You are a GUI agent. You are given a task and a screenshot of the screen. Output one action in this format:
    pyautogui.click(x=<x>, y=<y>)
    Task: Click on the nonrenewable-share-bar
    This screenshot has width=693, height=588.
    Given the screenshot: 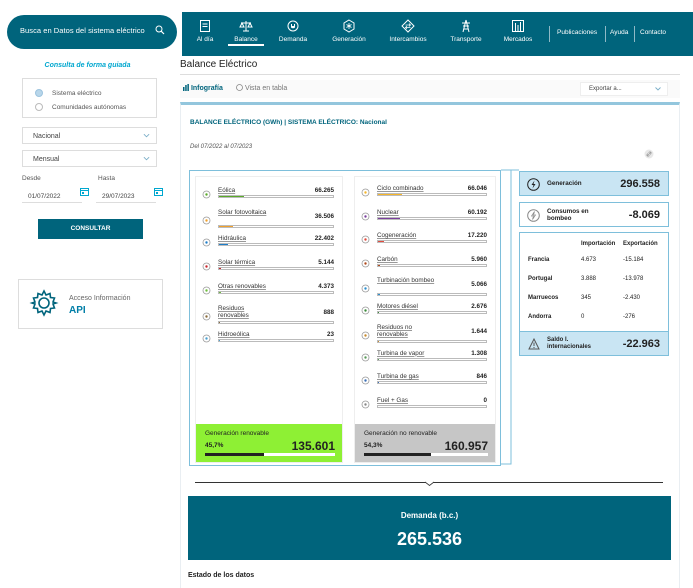 What is the action you would take?
    pyautogui.click(x=426, y=454)
    